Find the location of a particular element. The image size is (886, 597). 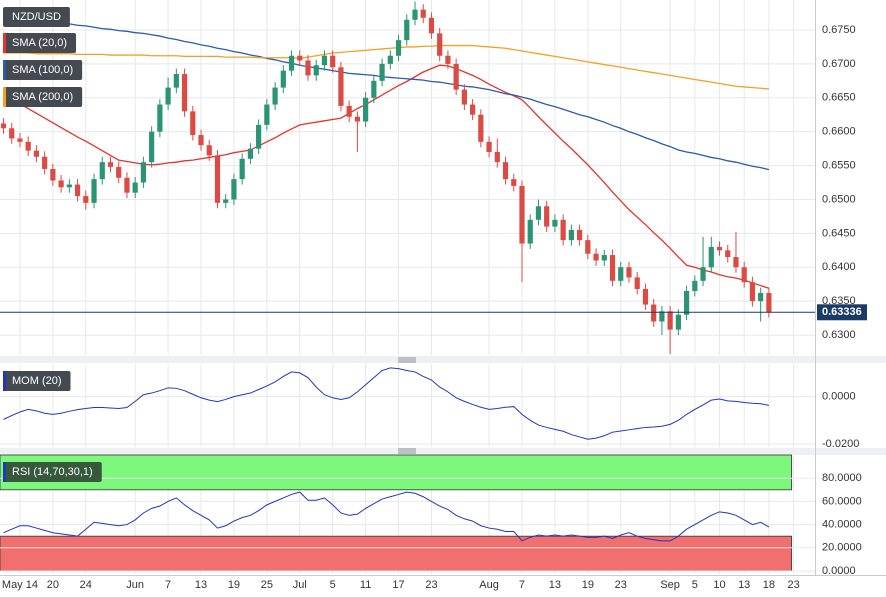

y-tick-label: 0.6500 is located at coordinates (839, 199).